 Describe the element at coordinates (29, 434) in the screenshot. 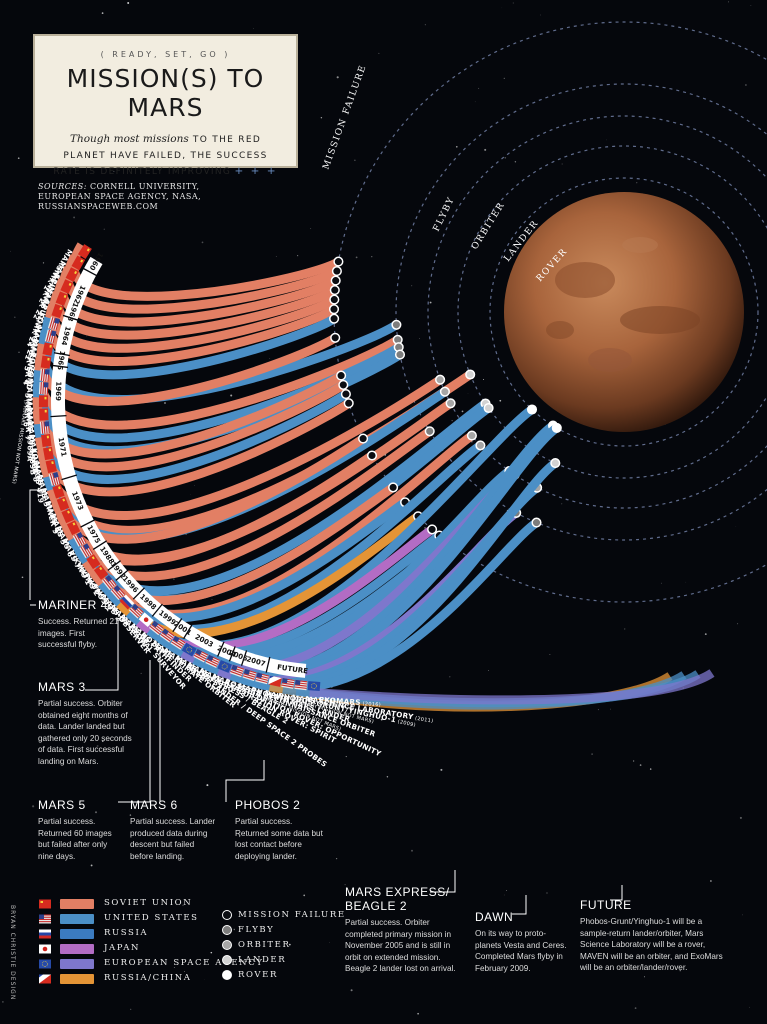

I see `mission-name: MARS 1969A` at that location.